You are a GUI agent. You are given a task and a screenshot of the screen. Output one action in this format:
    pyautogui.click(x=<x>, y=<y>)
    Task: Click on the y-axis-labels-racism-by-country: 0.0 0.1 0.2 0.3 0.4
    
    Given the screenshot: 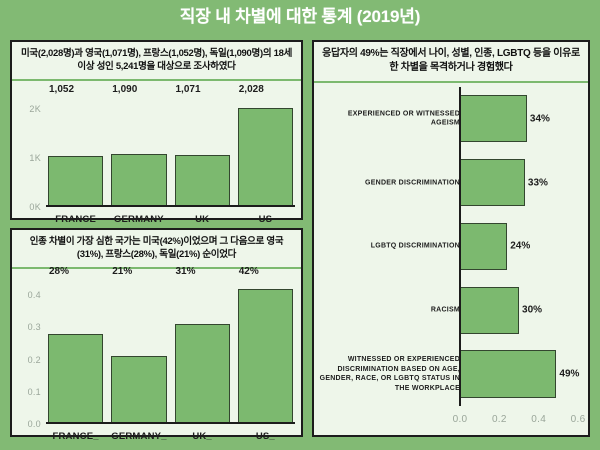 What is the action you would take?
    pyautogui.click(x=29, y=359)
    